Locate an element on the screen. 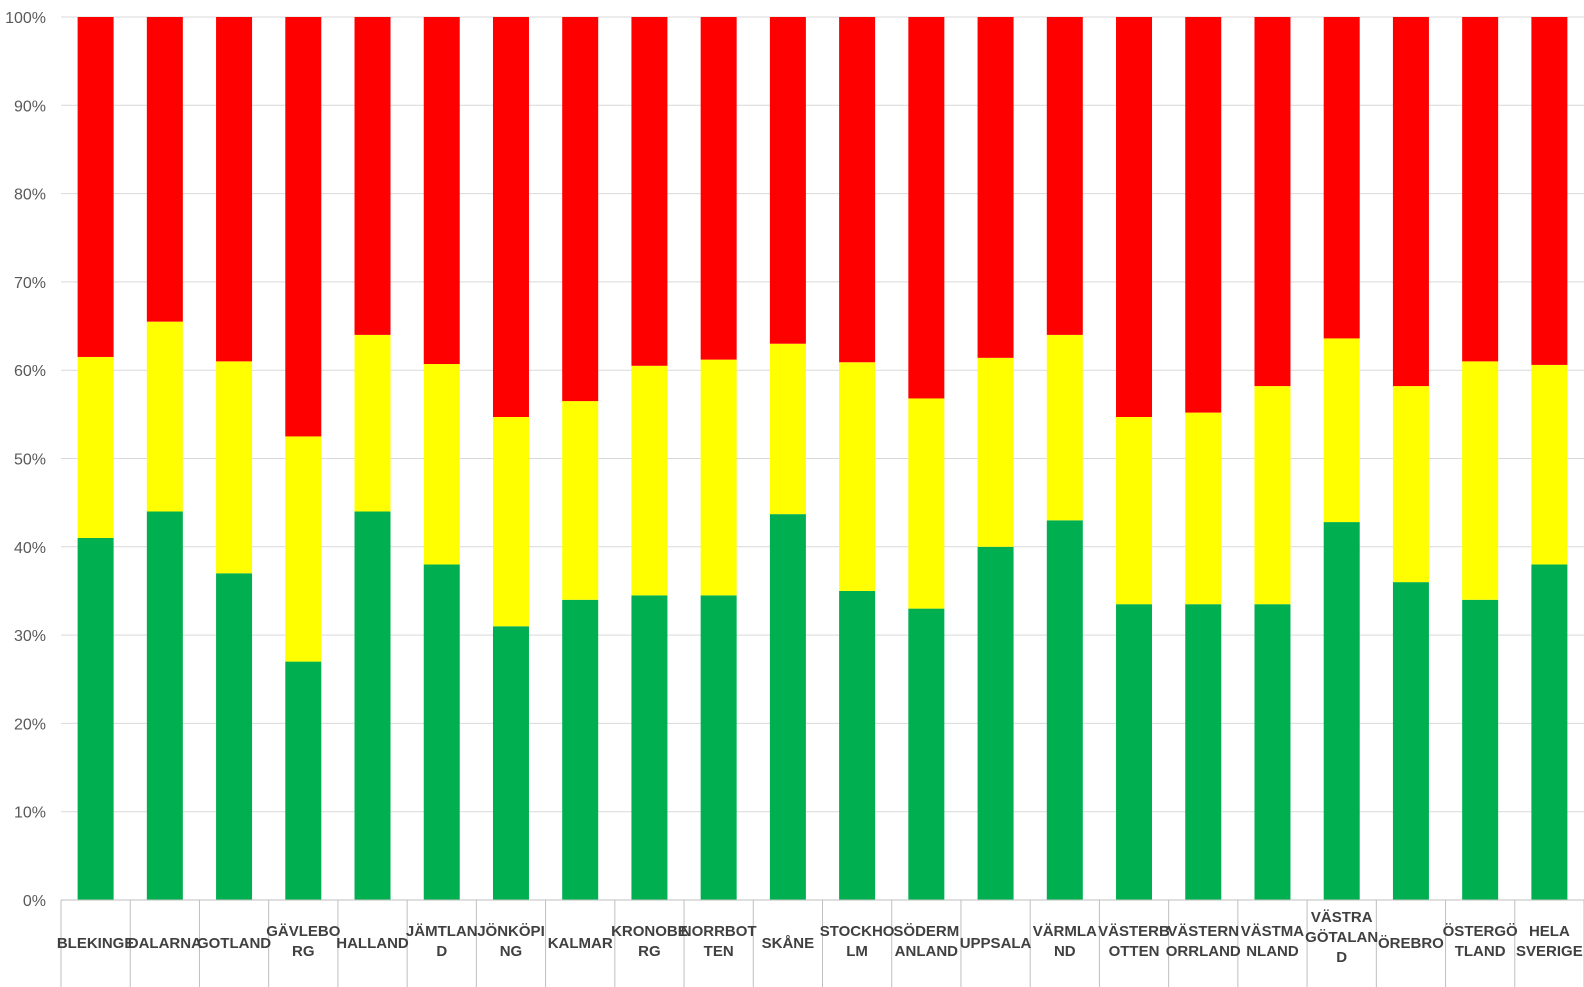  x-tick-label: ÖREBRO is located at coordinates (1411, 943).